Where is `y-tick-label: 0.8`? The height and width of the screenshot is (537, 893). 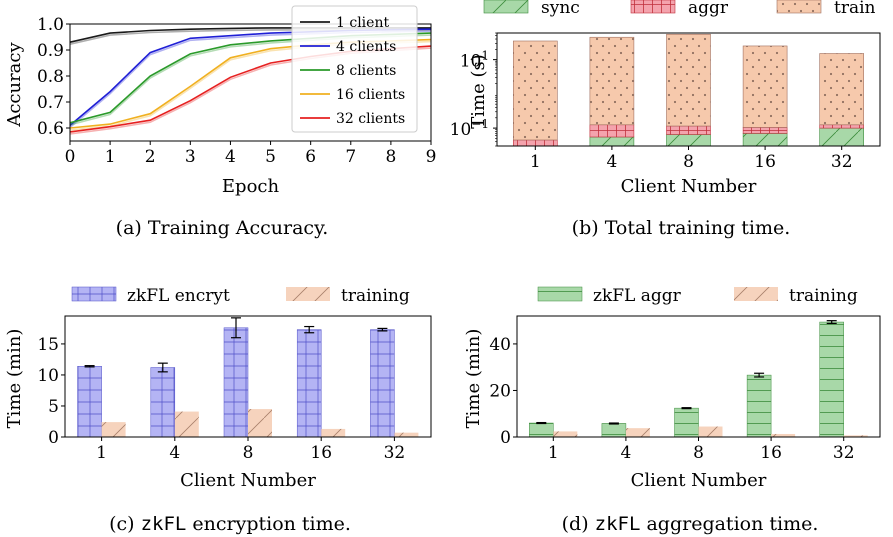 y-tick-label: 0.8 is located at coordinates (50, 77).